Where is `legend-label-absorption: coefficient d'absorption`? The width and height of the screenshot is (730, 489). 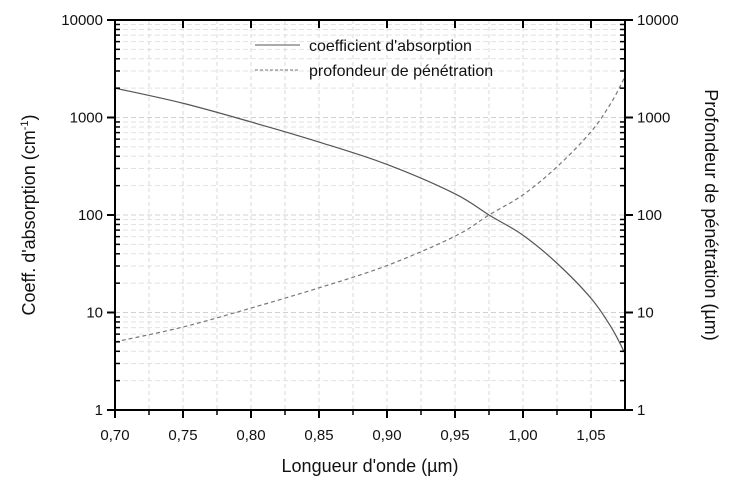
legend-label-absorption: coefficient d'absorption is located at coordinates (390, 46).